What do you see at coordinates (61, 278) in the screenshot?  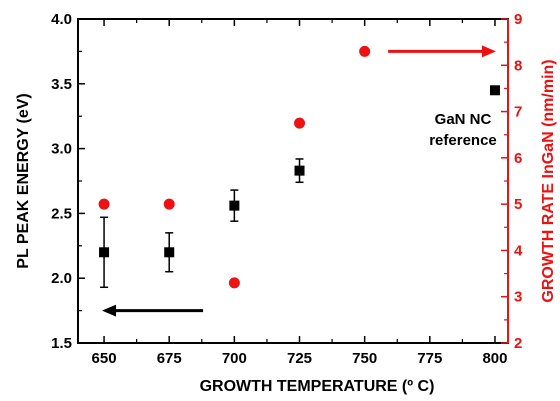 I see `y-left-tick-label: 2.0` at bounding box center [61, 278].